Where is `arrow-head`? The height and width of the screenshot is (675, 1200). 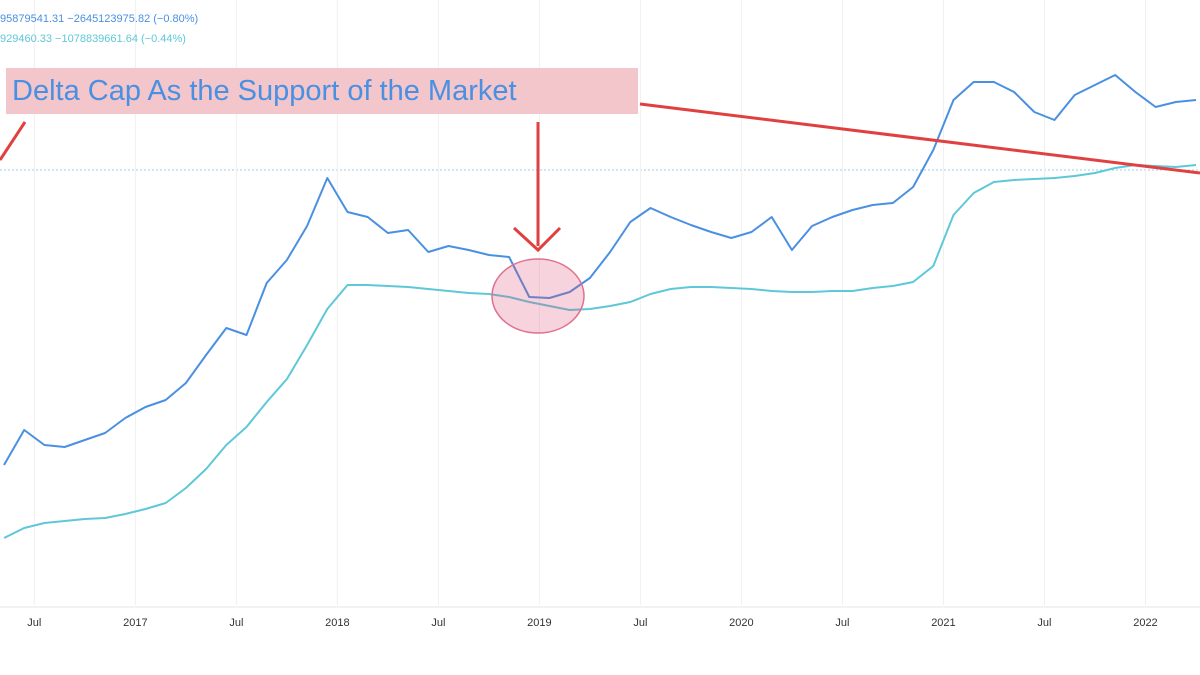 arrow-head is located at coordinates (537, 239).